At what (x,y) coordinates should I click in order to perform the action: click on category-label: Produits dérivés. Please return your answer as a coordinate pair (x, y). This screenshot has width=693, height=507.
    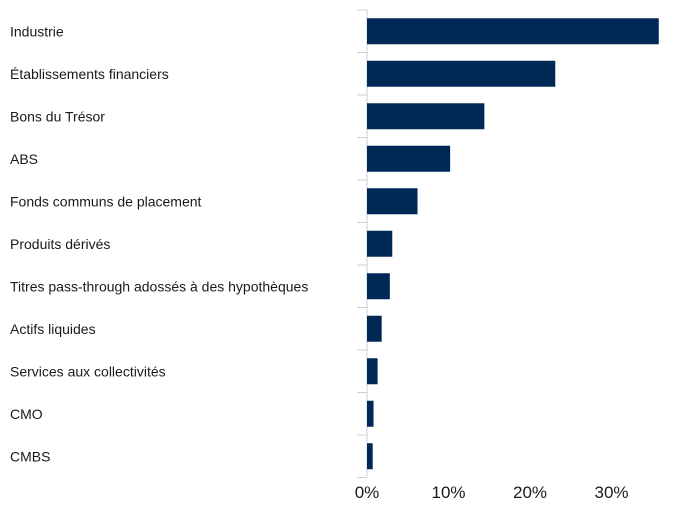
    Looking at the image, I should click on (60, 244).